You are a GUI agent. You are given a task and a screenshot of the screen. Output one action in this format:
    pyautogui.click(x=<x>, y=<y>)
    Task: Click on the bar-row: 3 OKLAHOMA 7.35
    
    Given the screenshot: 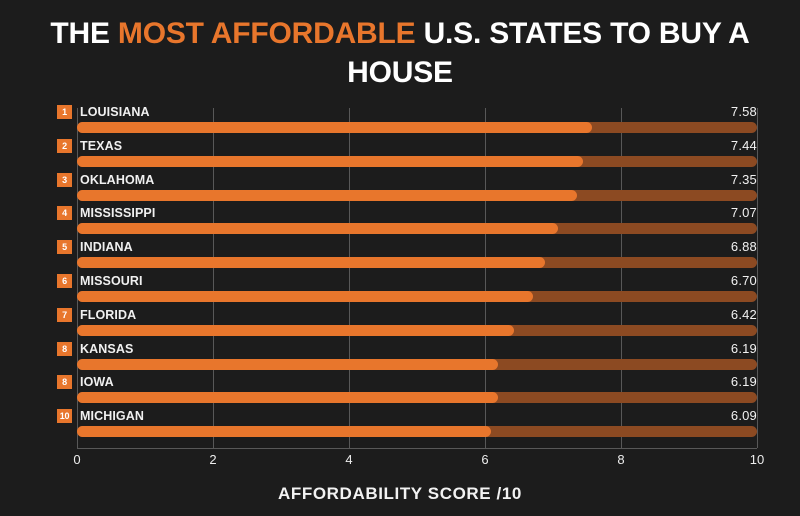 What is the action you would take?
    pyautogui.click(x=400, y=189)
    